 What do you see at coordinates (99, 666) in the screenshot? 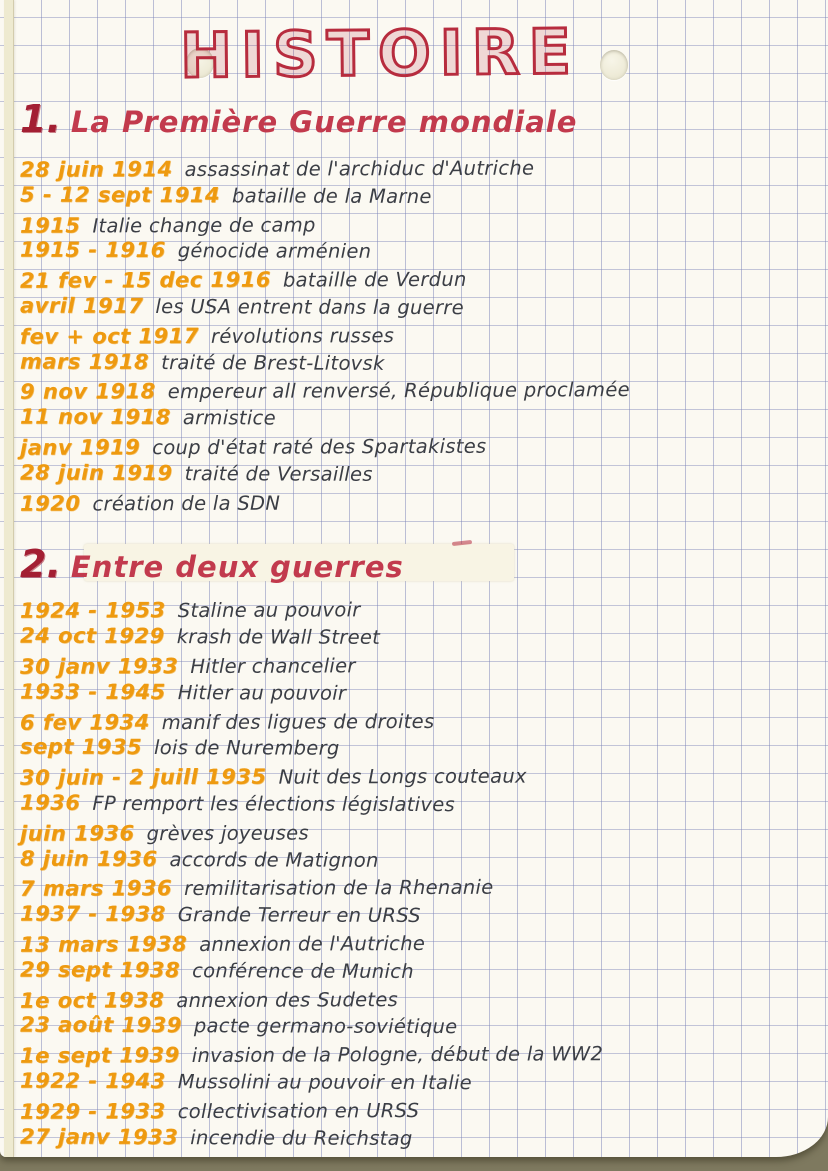
I see `entry-date: 30 janv 1933` at bounding box center [99, 666].